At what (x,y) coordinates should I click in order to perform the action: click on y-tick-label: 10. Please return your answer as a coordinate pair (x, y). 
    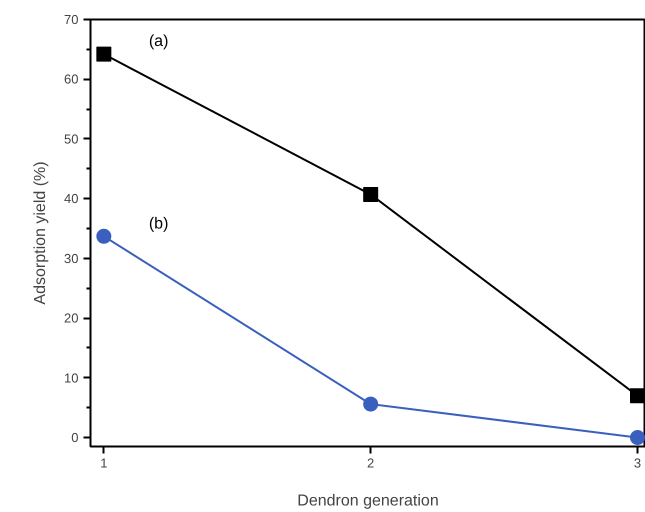
    Looking at the image, I should click on (71, 378).